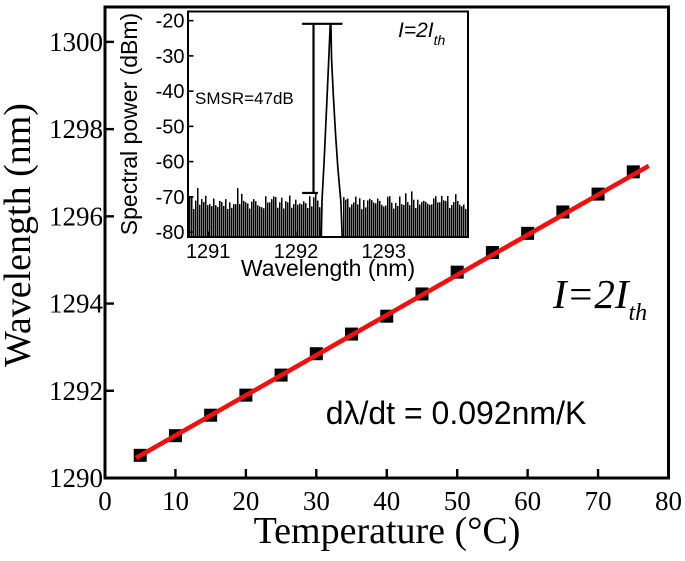  I want to click on main-y-tick-label: 1298, so click(76, 129).